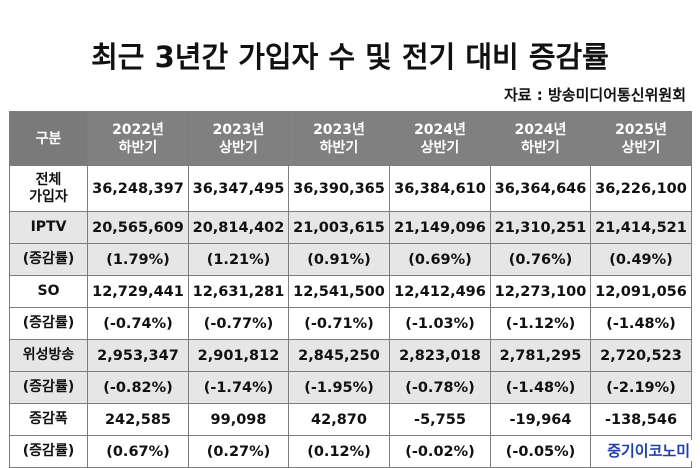  Describe the element at coordinates (48, 196) in the screenshot. I see `row-label-line: 가입자` at that location.